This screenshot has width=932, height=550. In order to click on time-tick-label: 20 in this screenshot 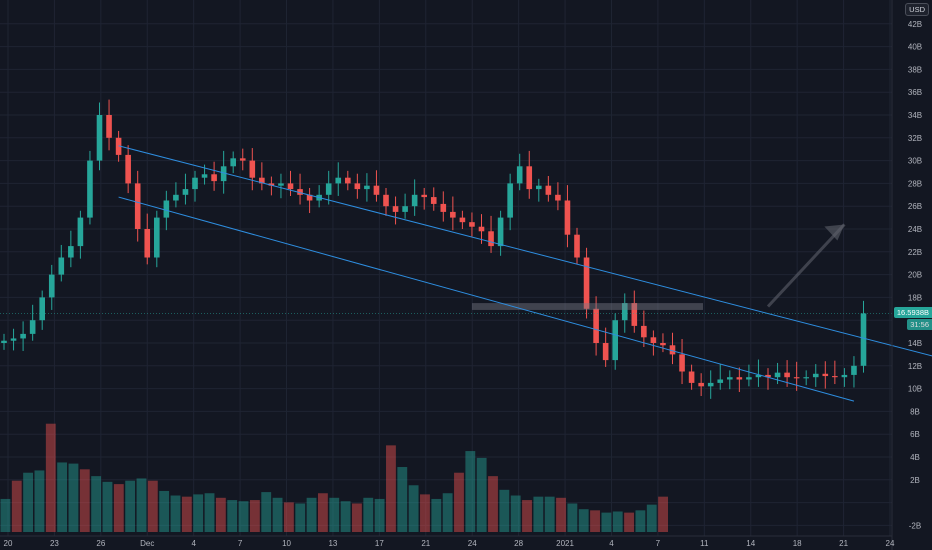, I will do `click(8, 543)`.